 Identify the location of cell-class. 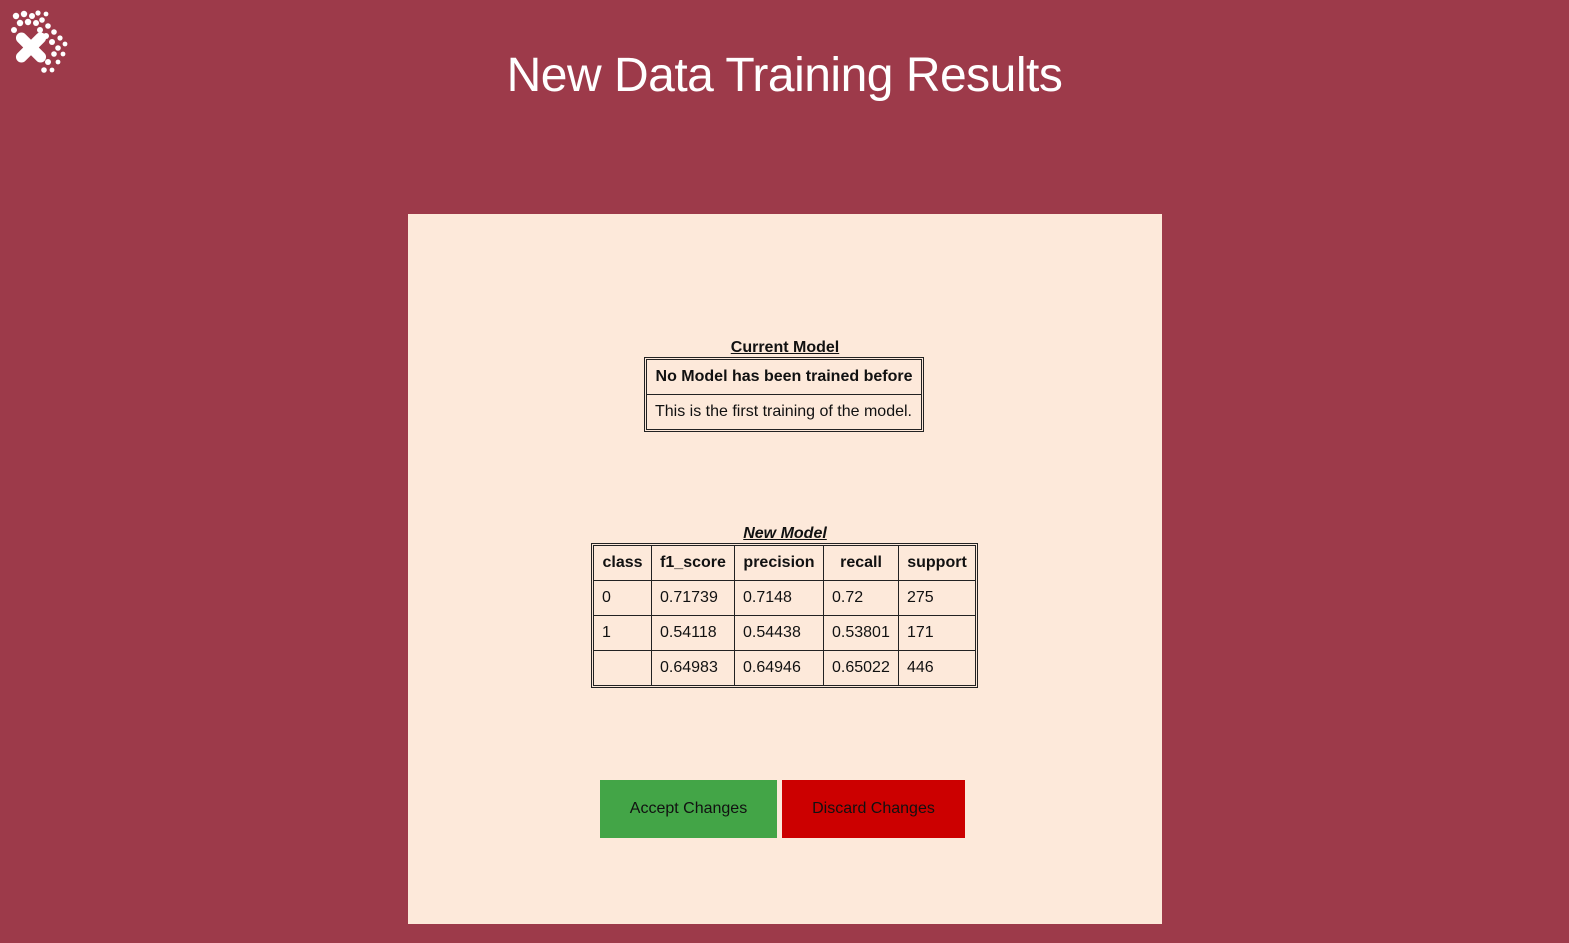
(623, 668).